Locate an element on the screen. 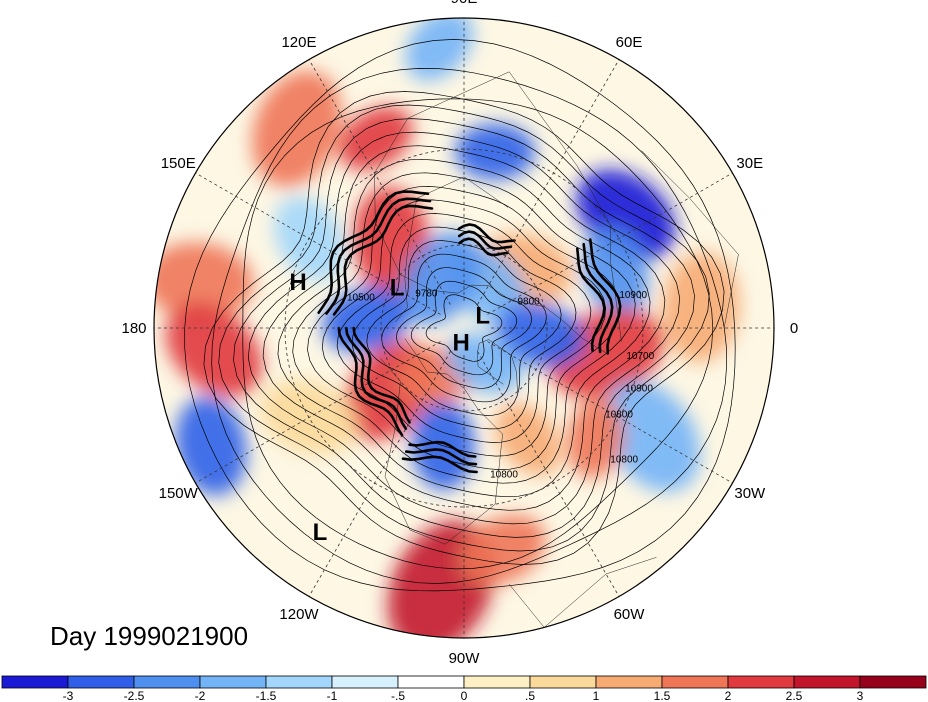 The width and height of the screenshot is (928, 702). colorbar-tick-label: -1.5 is located at coordinates (266, 695).